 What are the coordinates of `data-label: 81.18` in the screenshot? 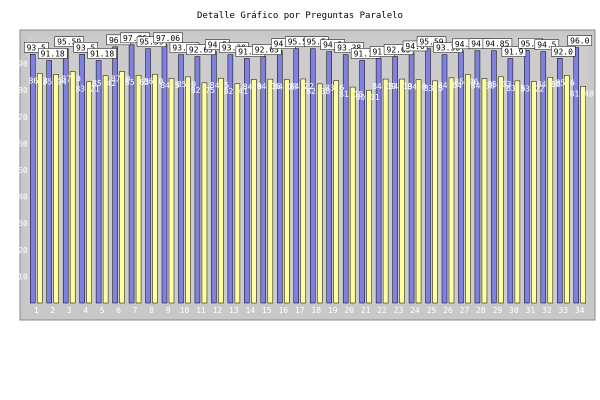 It's located at (351, 94).